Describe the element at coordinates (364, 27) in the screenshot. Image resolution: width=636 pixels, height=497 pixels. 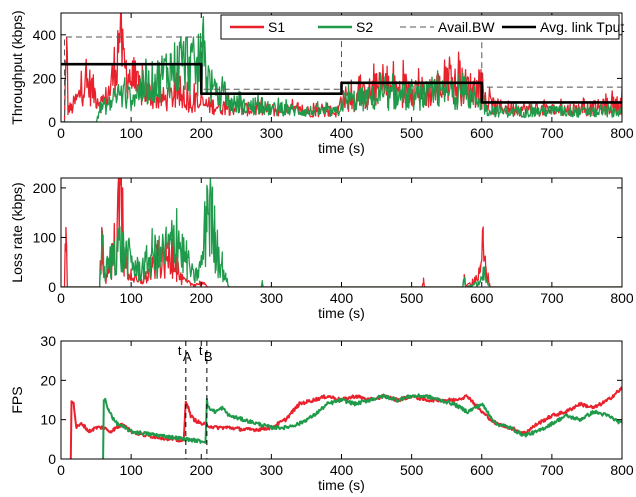
I see `legend-label-s2: S2` at that location.